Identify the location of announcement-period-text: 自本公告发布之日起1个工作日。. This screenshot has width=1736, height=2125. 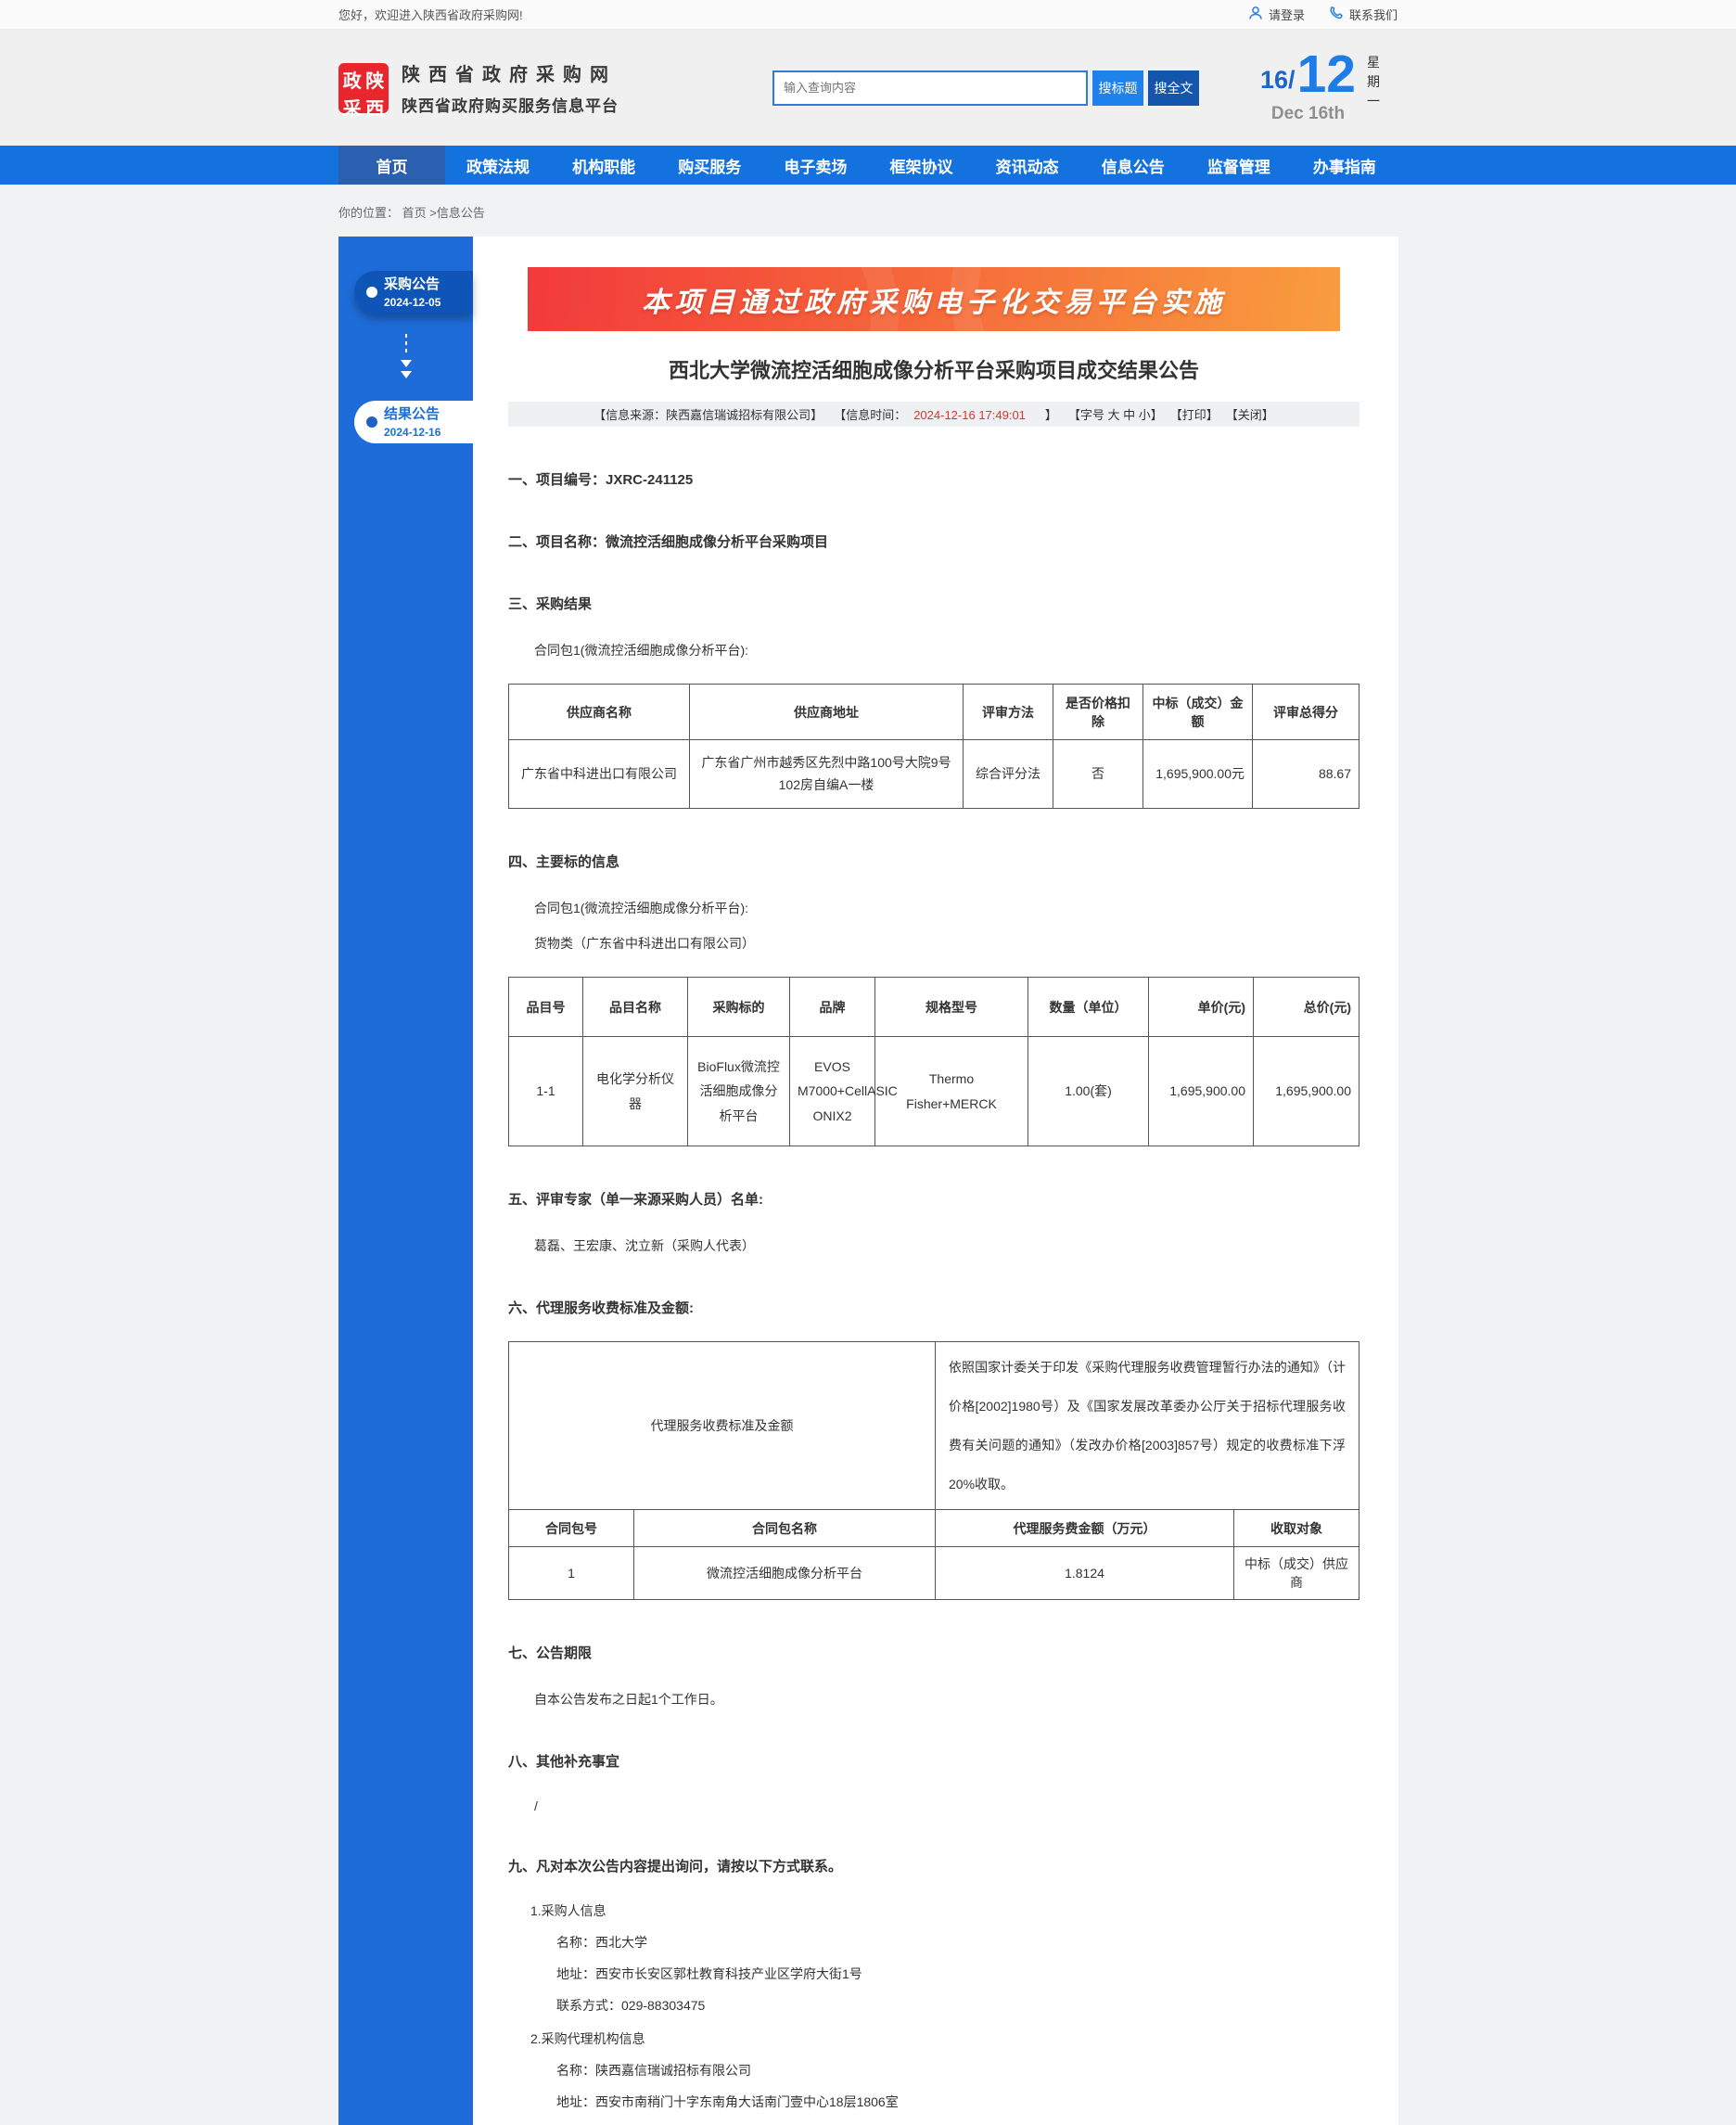
(628, 1700).